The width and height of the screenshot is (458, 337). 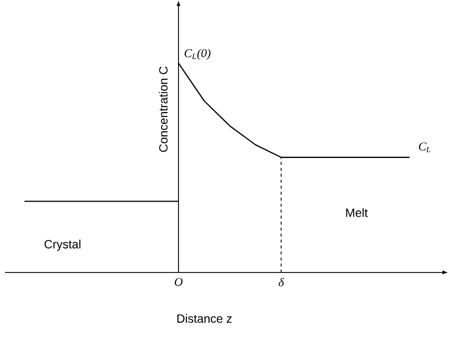 I want to click on y-axis-title: Concentration C, so click(x=163, y=109).